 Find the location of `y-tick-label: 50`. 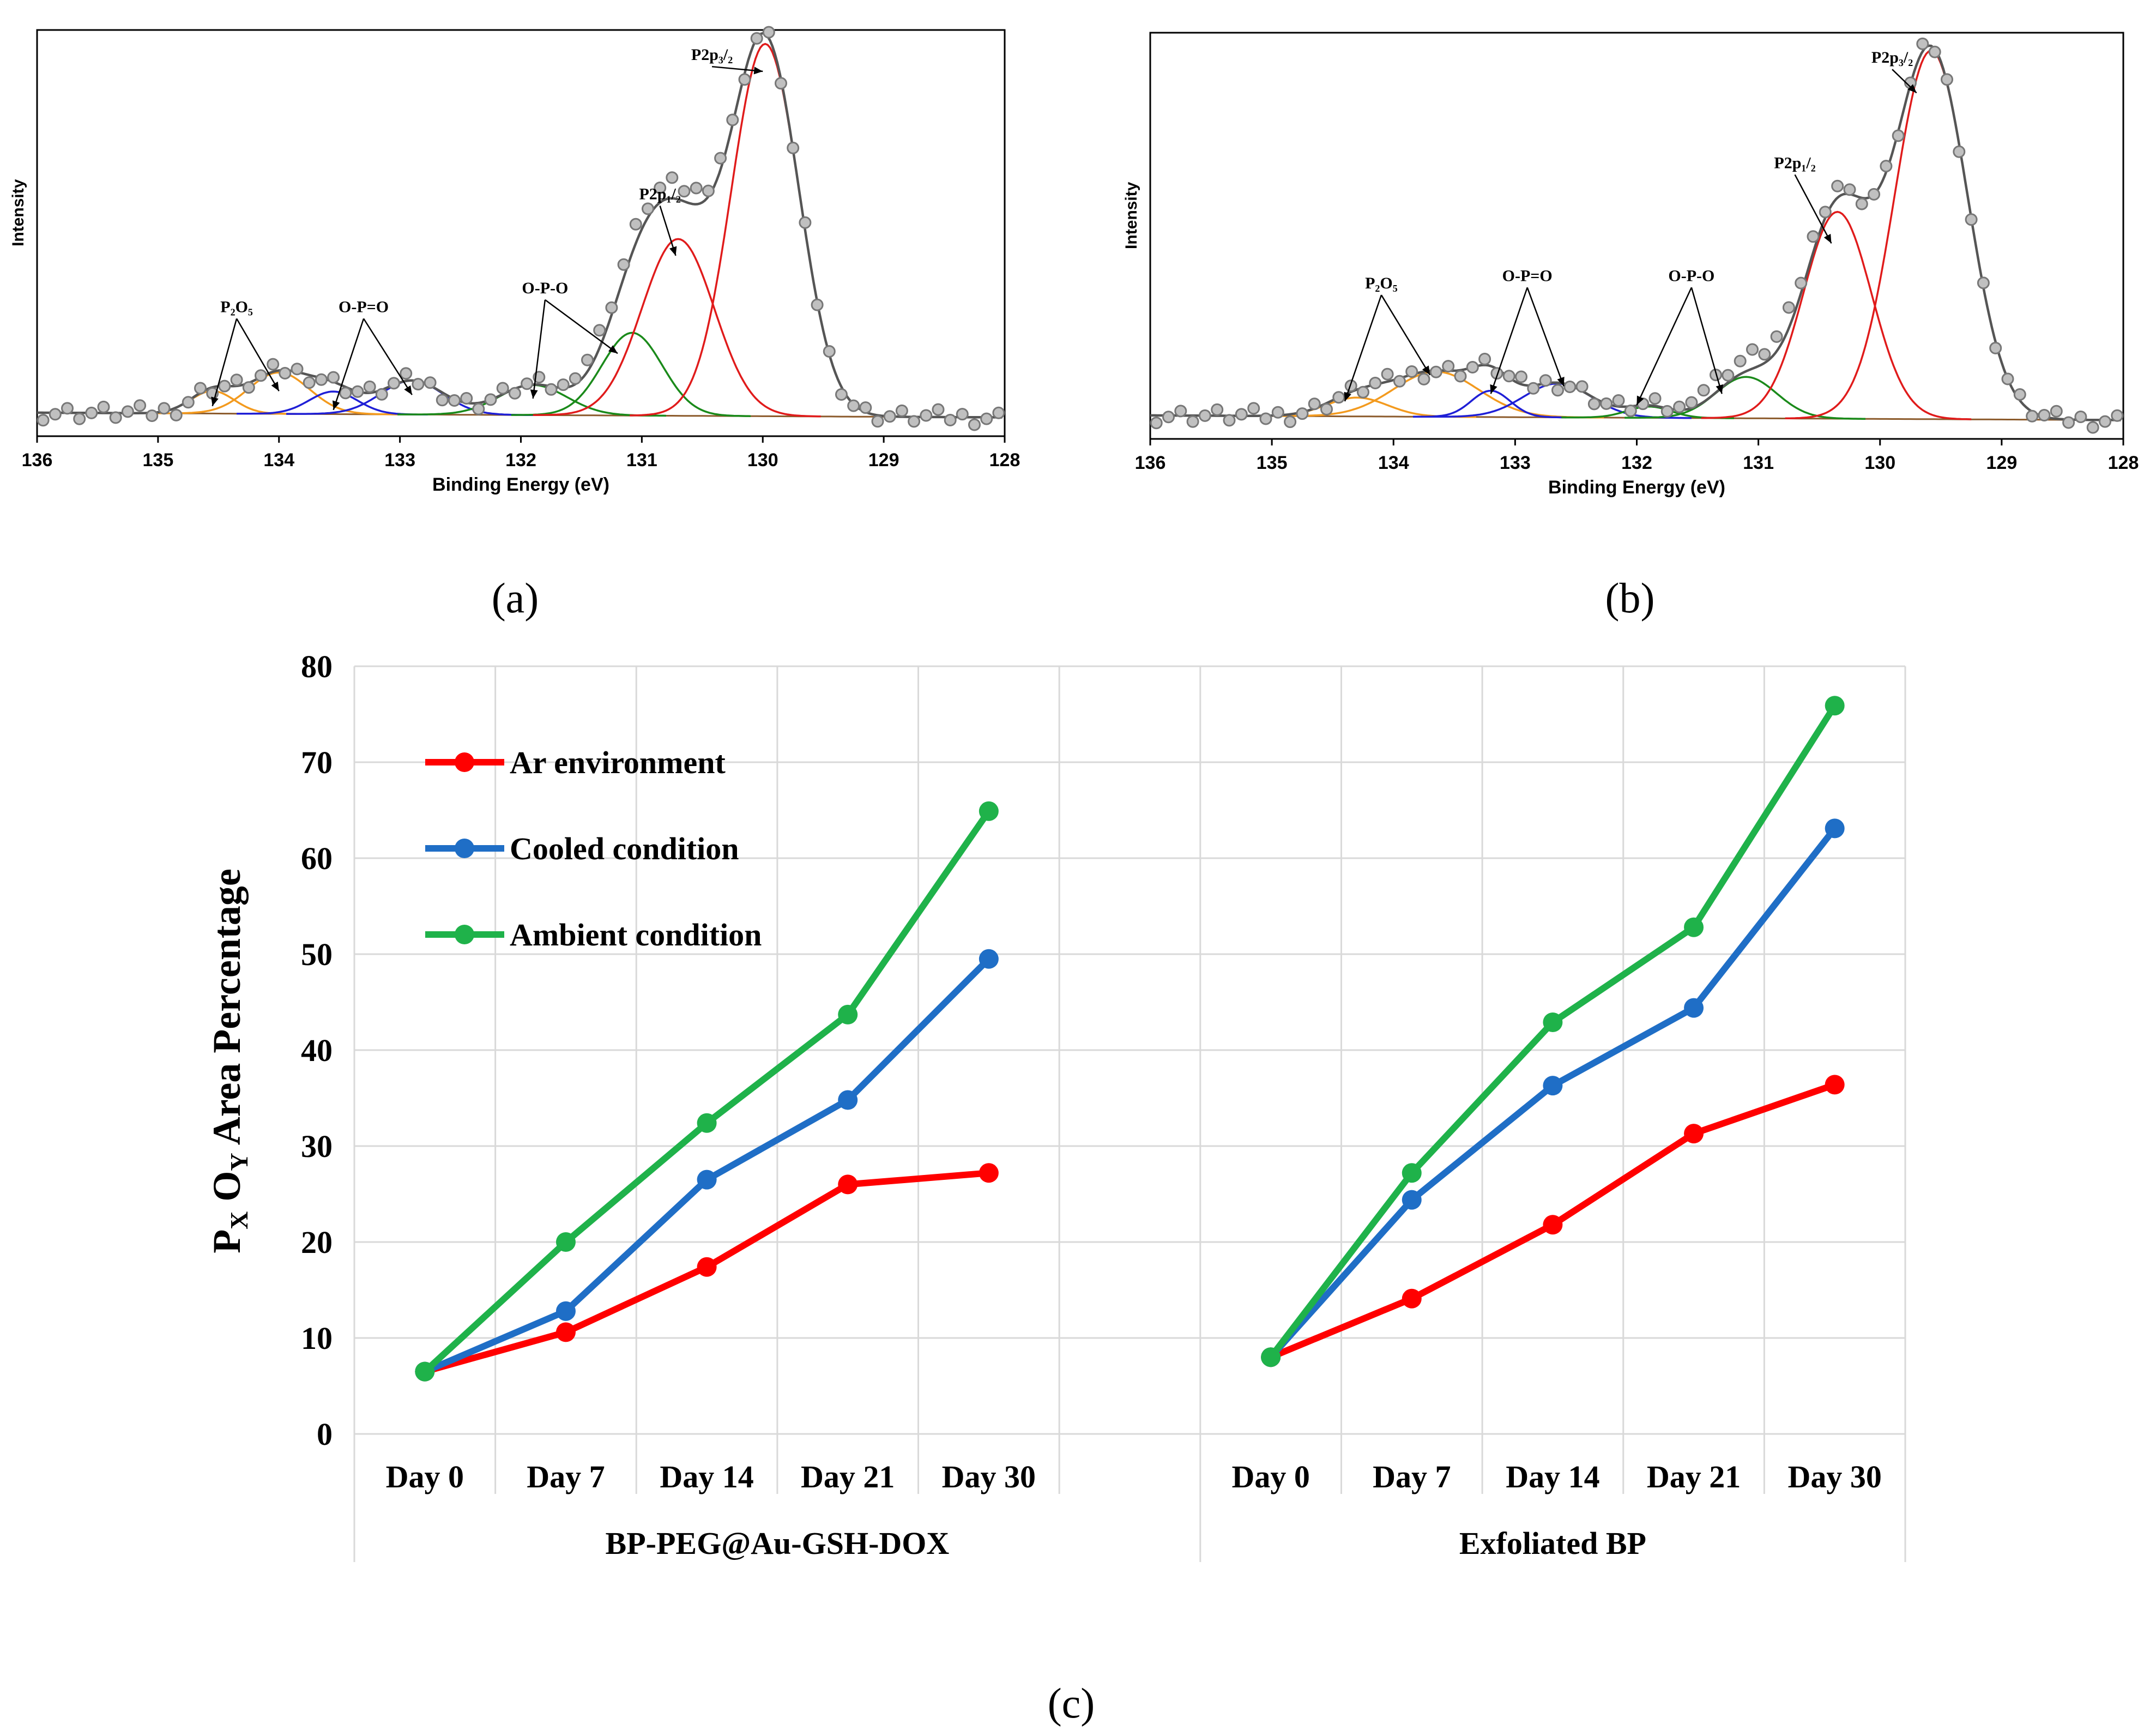

y-tick-label: 50 is located at coordinates (317, 954).